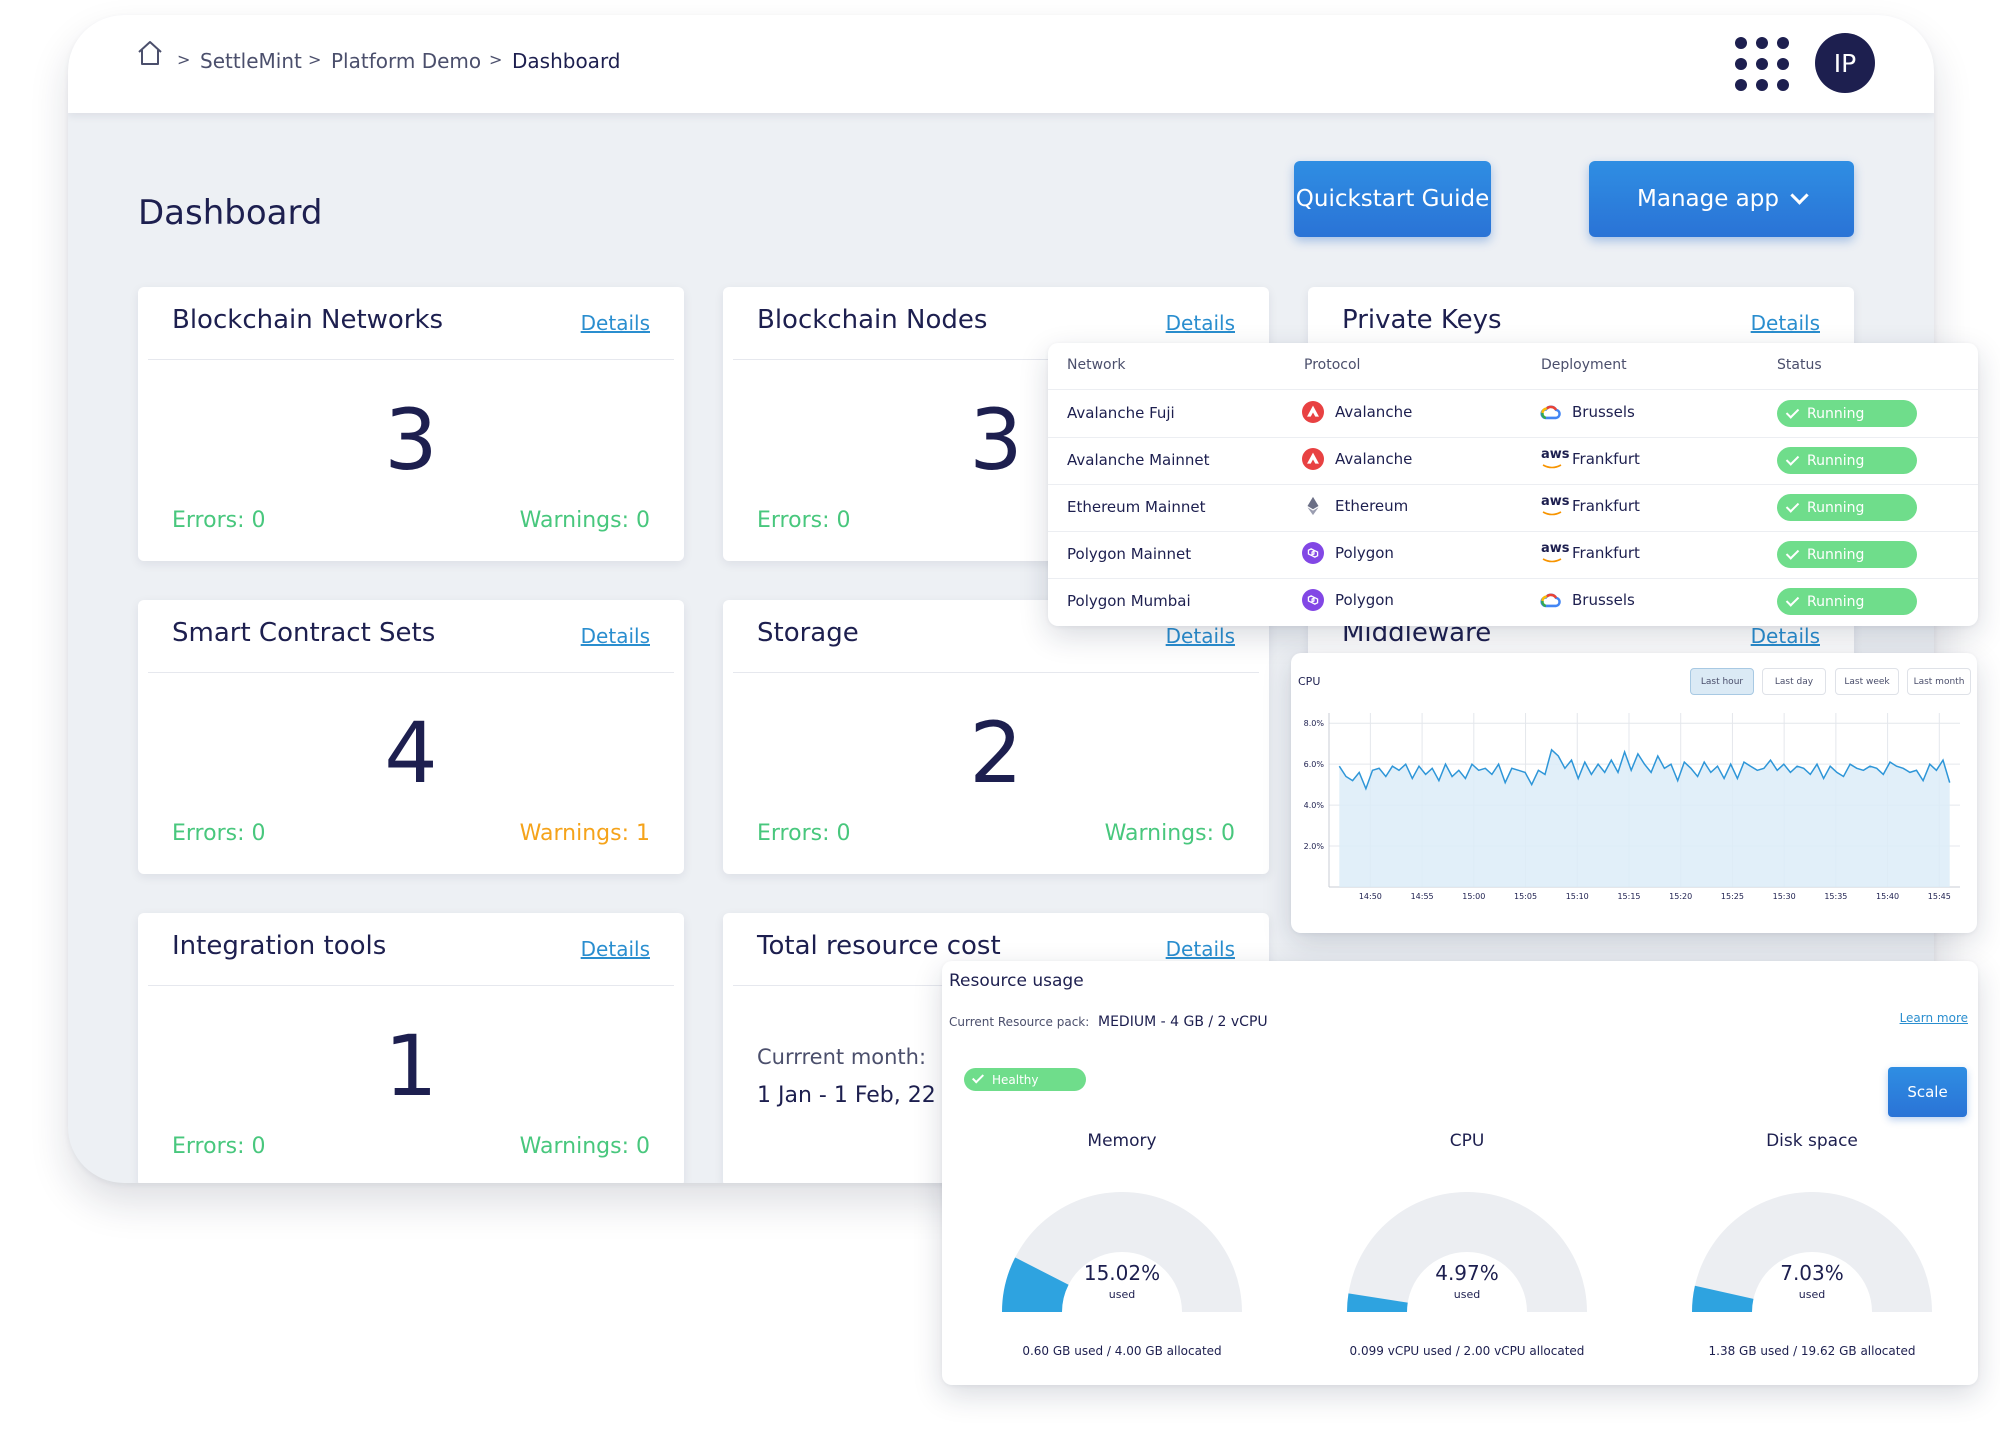 This screenshot has height=1440, width=2000. I want to click on quickstart-guide-button: Quickstart Guide, so click(1392, 199).